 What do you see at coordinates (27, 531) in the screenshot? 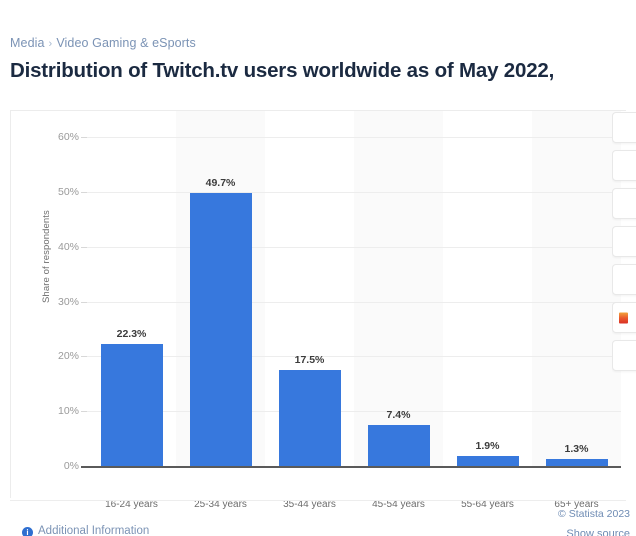
I see `info-icon: i` at bounding box center [27, 531].